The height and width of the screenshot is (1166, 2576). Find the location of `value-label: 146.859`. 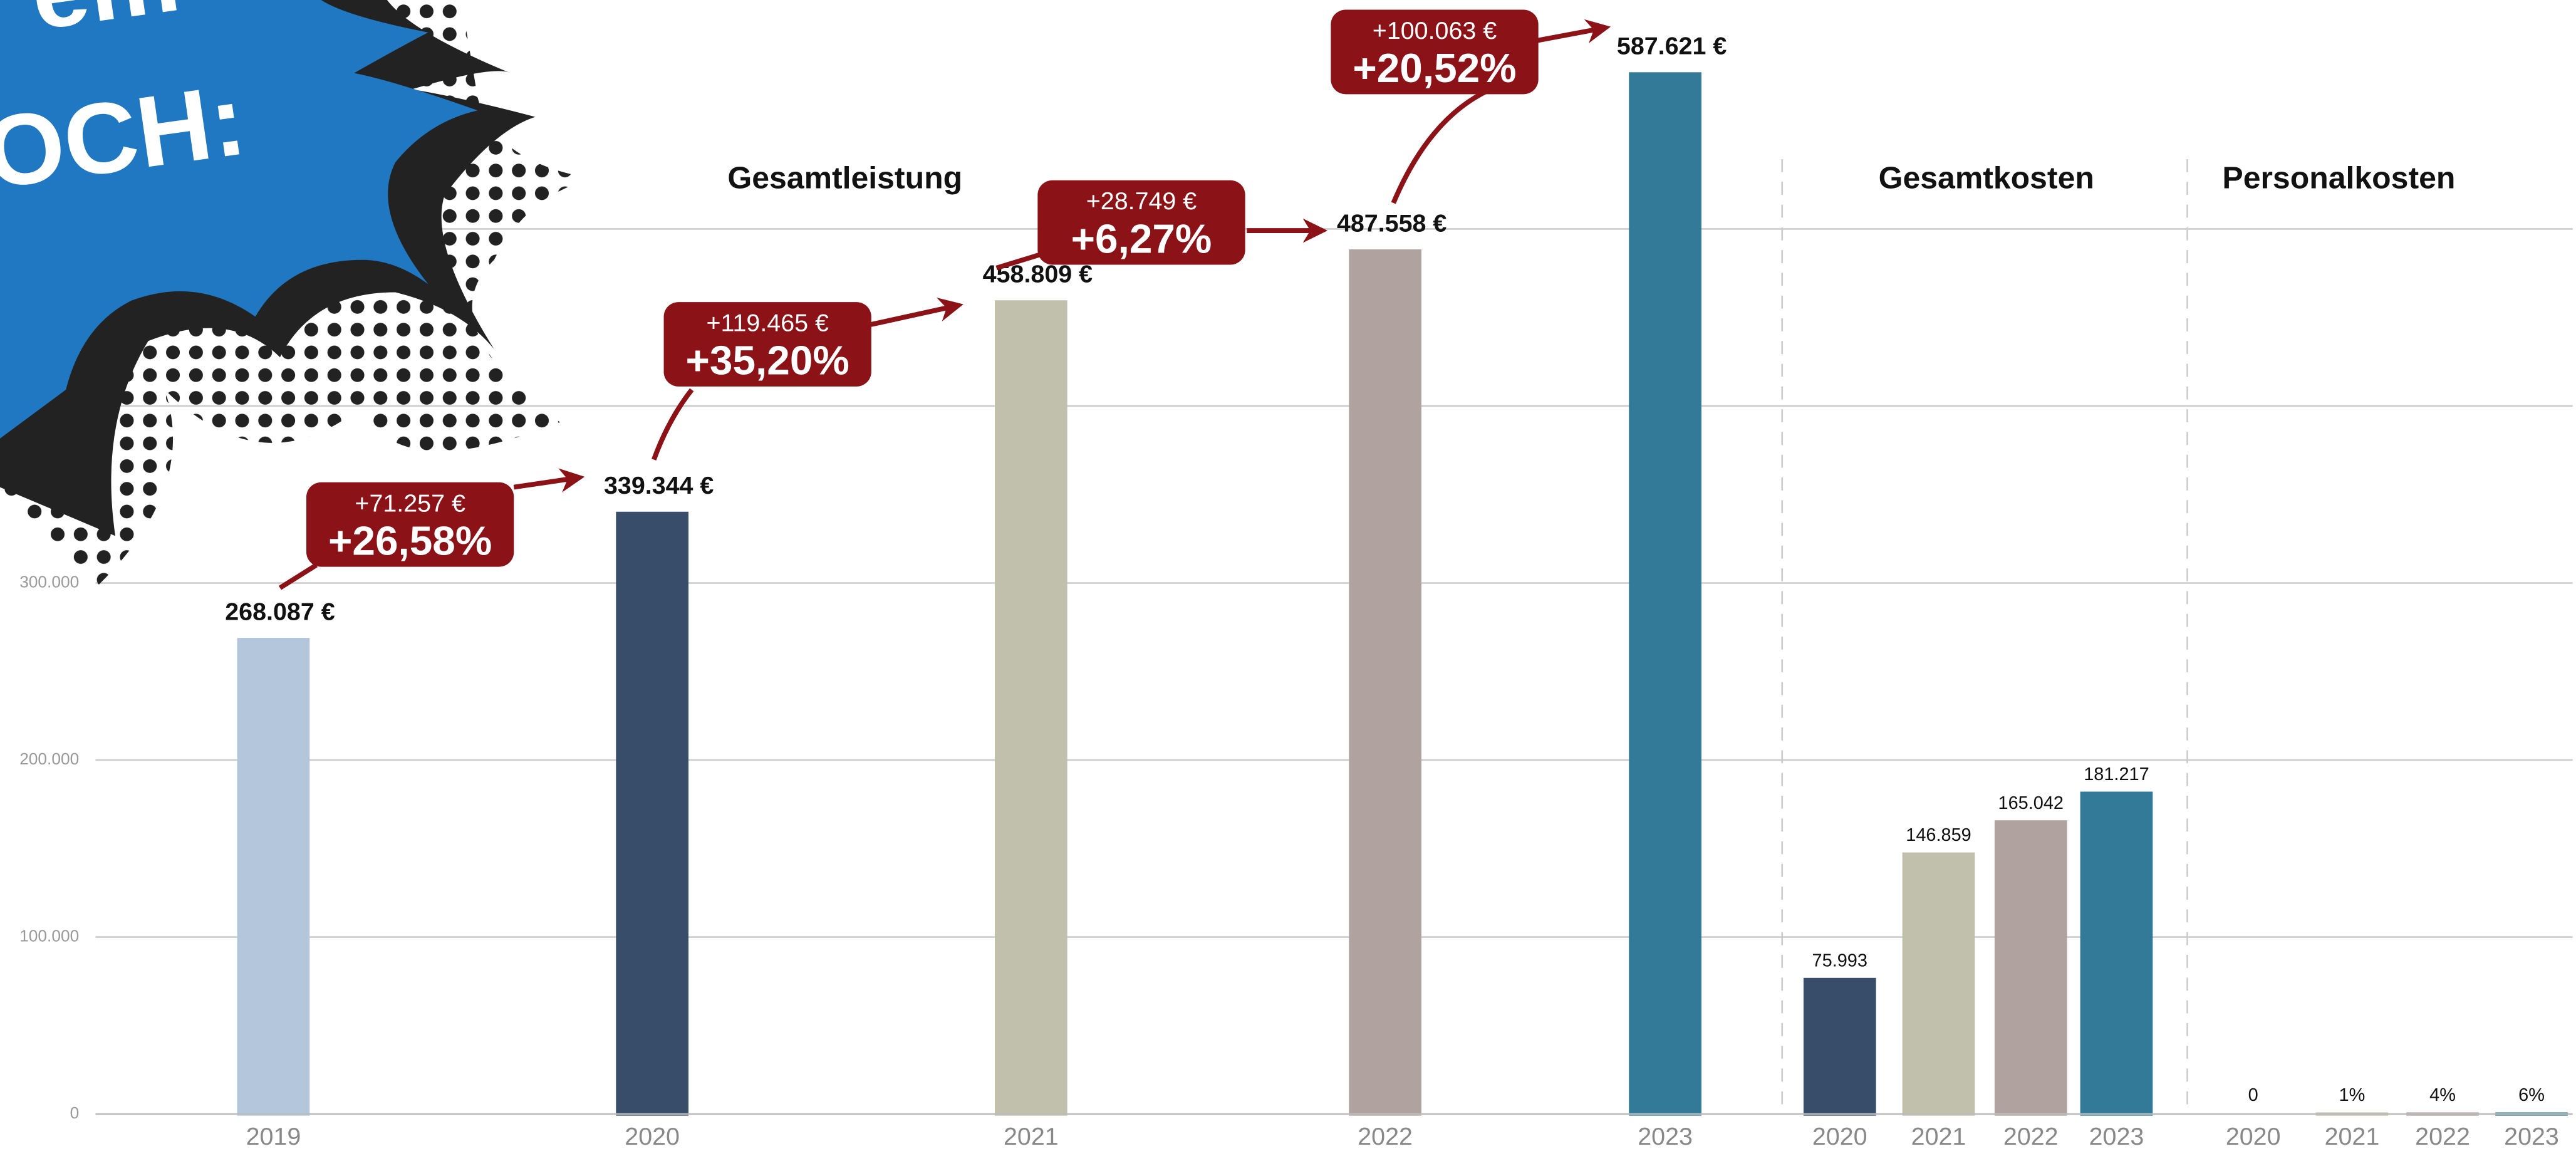

value-label: 146.859 is located at coordinates (1938, 835).